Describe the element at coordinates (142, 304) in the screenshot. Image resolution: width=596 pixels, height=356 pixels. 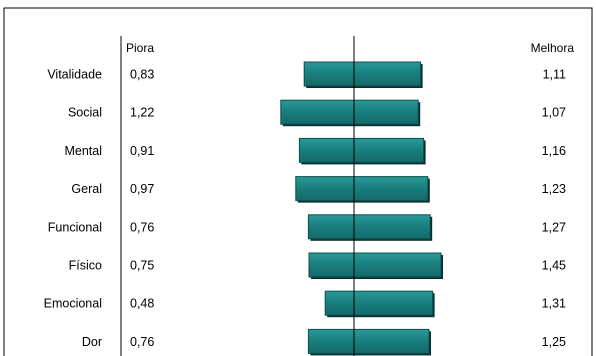
I see `value-label-piora: 0,48` at that location.